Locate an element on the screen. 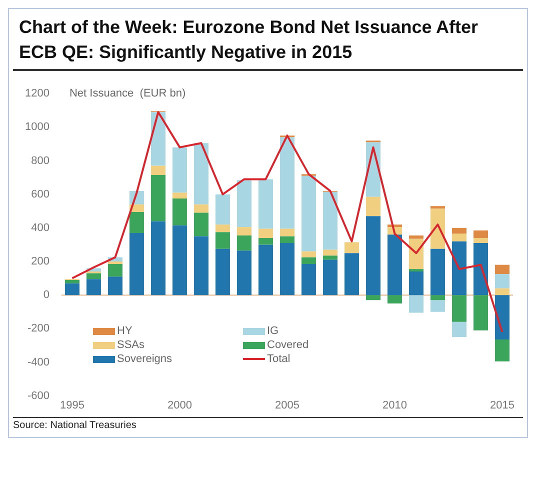  x-tick-label: 1995 is located at coordinates (72, 405).